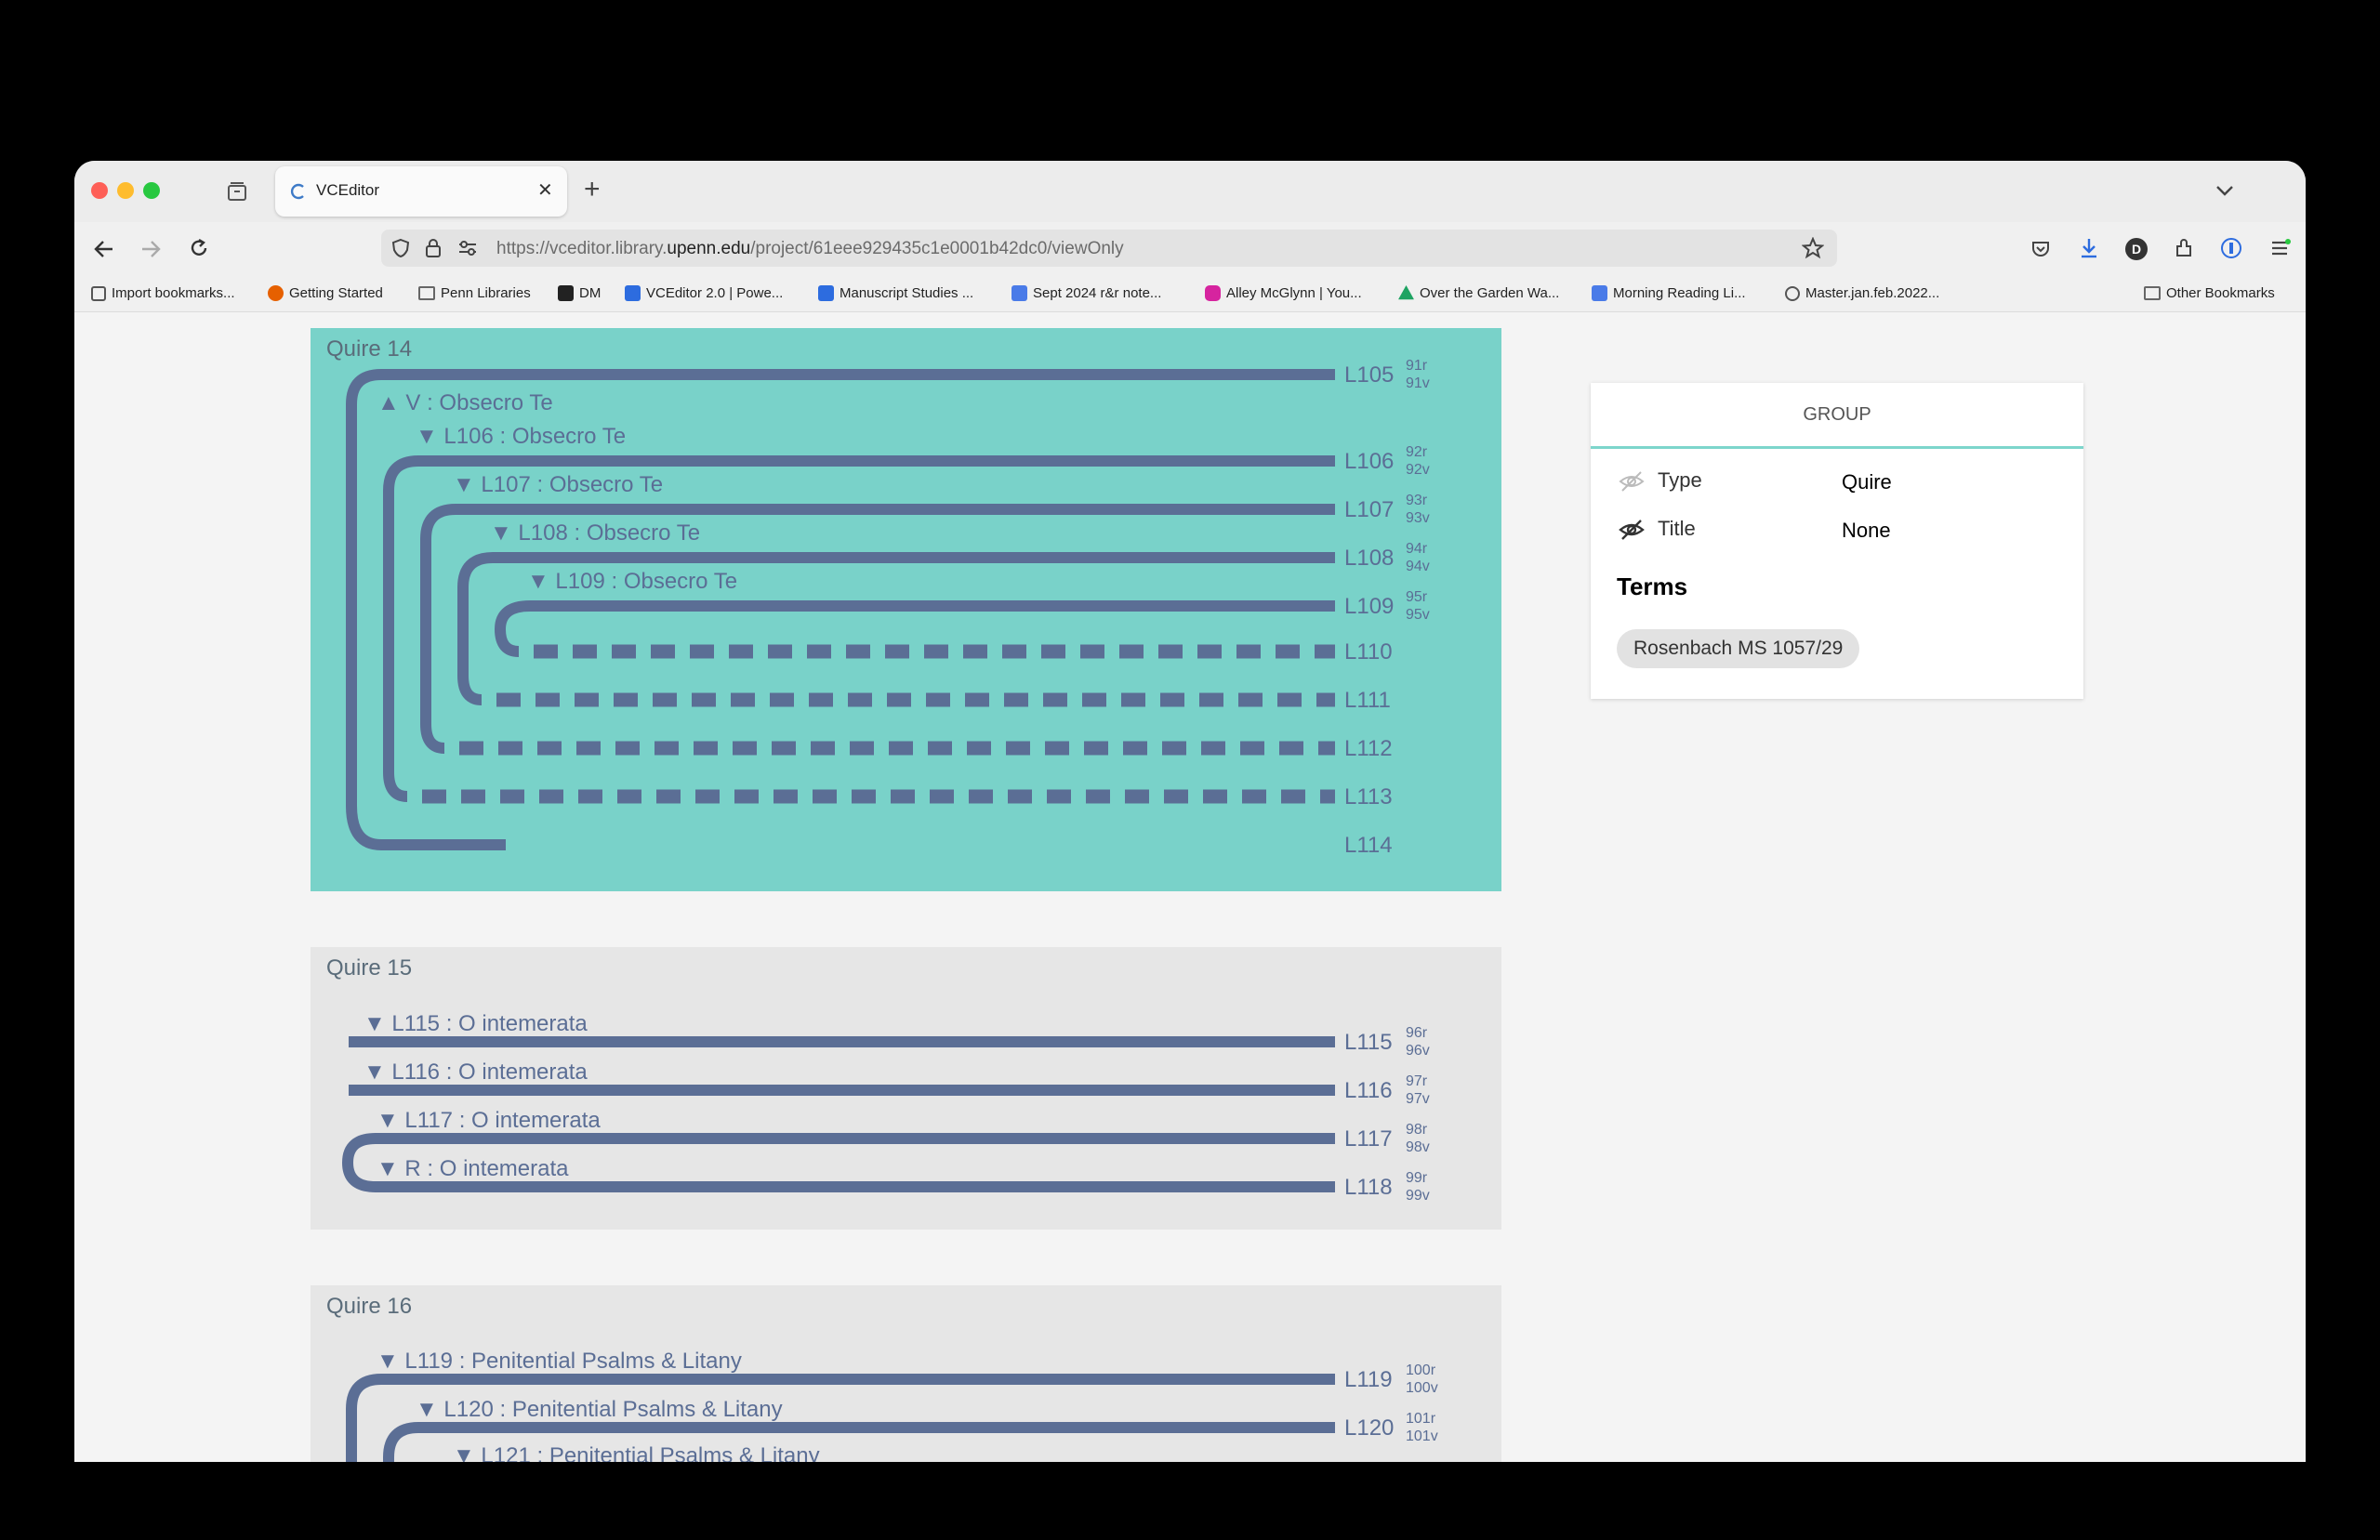  Describe the element at coordinates (592, 189) in the screenshot. I see `new-tab-button: +` at that location.